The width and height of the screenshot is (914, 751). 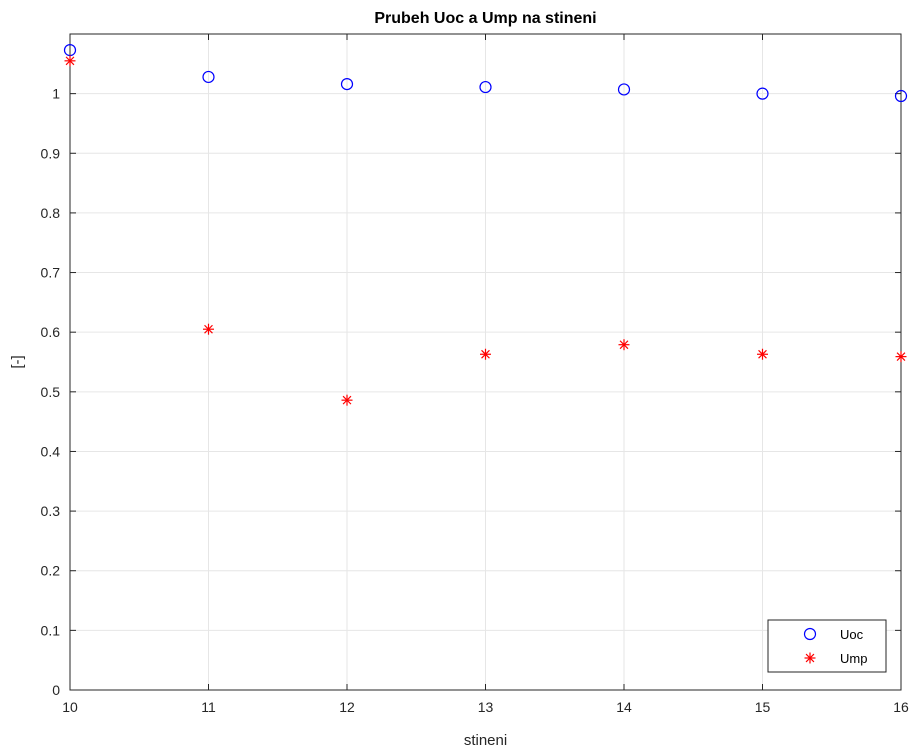 What do you see at coordinates (833, 634) in the screenshot?
I see `legend-entry-uoc: Uoc` at bounding box center [833, 634].